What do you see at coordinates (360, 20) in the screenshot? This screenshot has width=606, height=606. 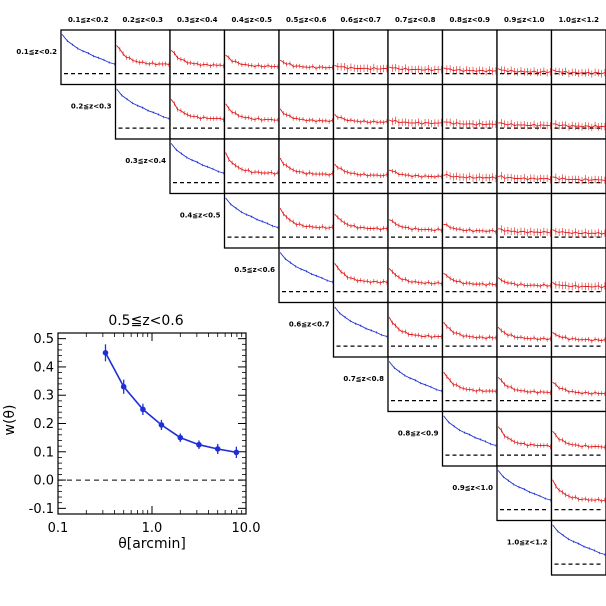 I see `column-label: 0.6≦z<0.7` at bounding box center [360, 20].